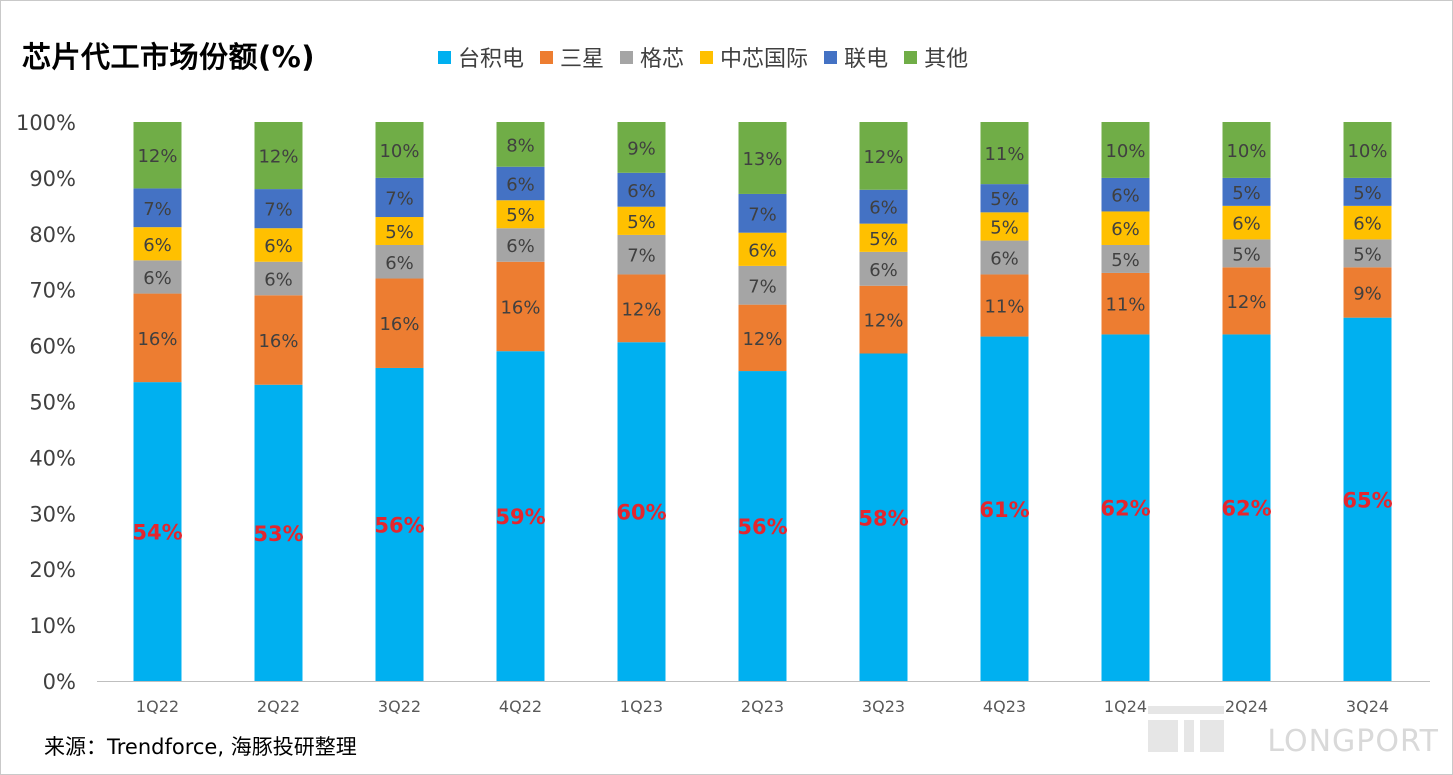  Describe the element at coordinates (641, 513) in the screenshot. I see `data-label: 60%` at that location.